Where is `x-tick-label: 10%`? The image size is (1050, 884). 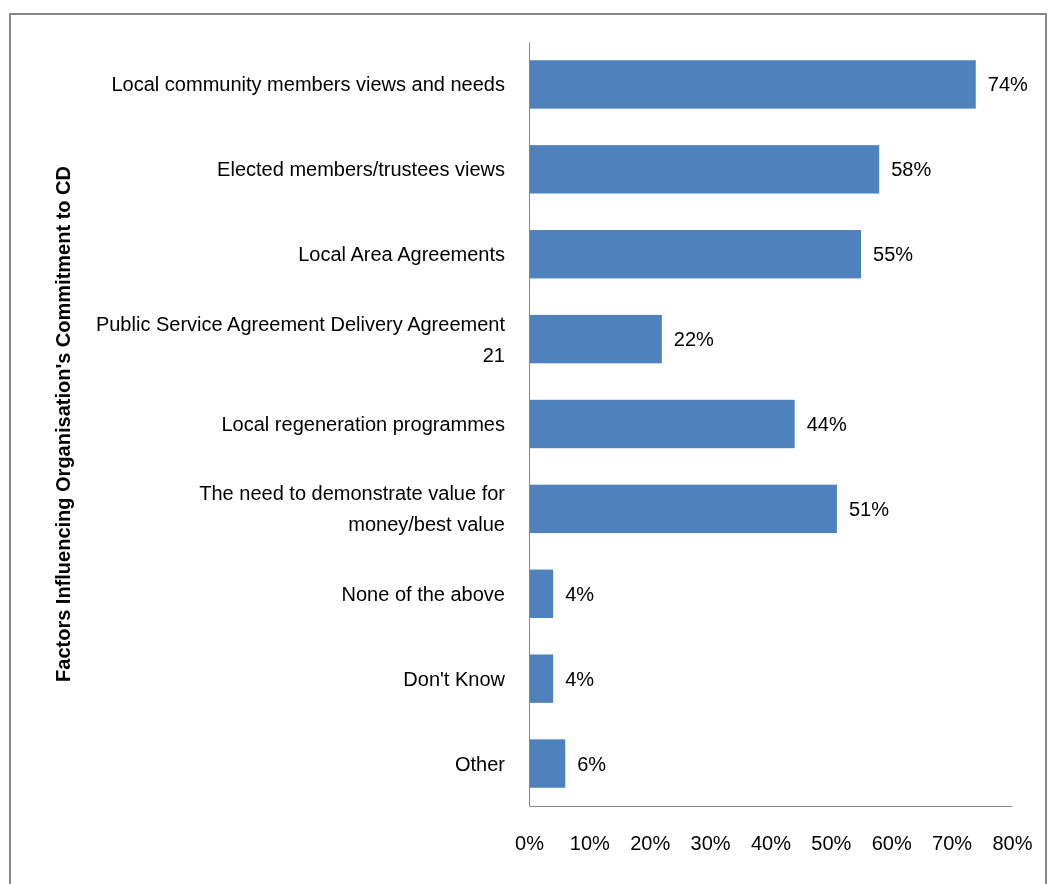
x-tick-label: 10% is located at coordinates (590, 843).